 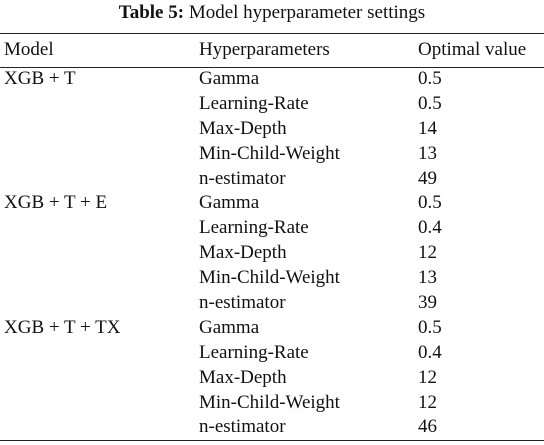 What do you see at coordinates (264, 49) in the screenshot?
I see `column-header-hyperparameters: Hyperparameters` at bounding box center [264, 49].